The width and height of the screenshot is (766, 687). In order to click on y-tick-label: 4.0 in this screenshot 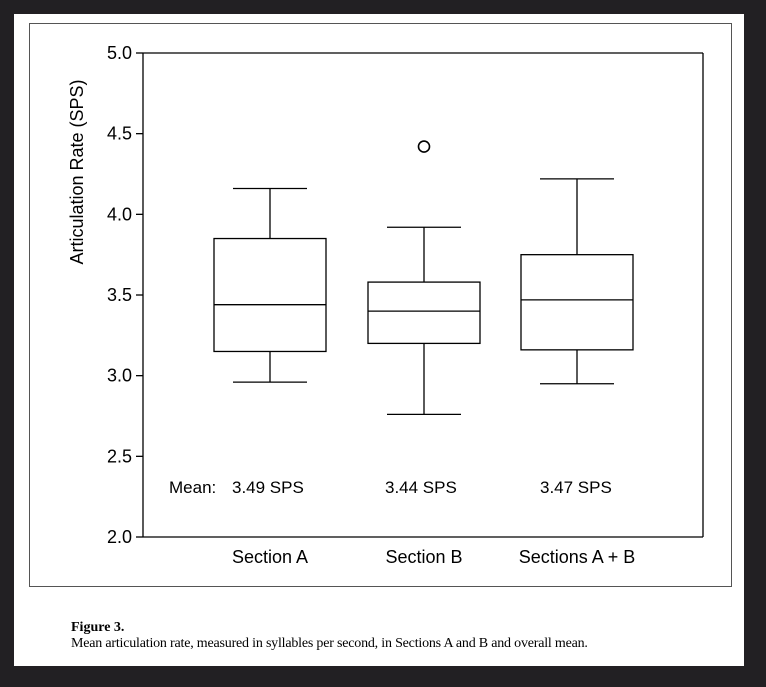, I will do `click(119, 214)`.